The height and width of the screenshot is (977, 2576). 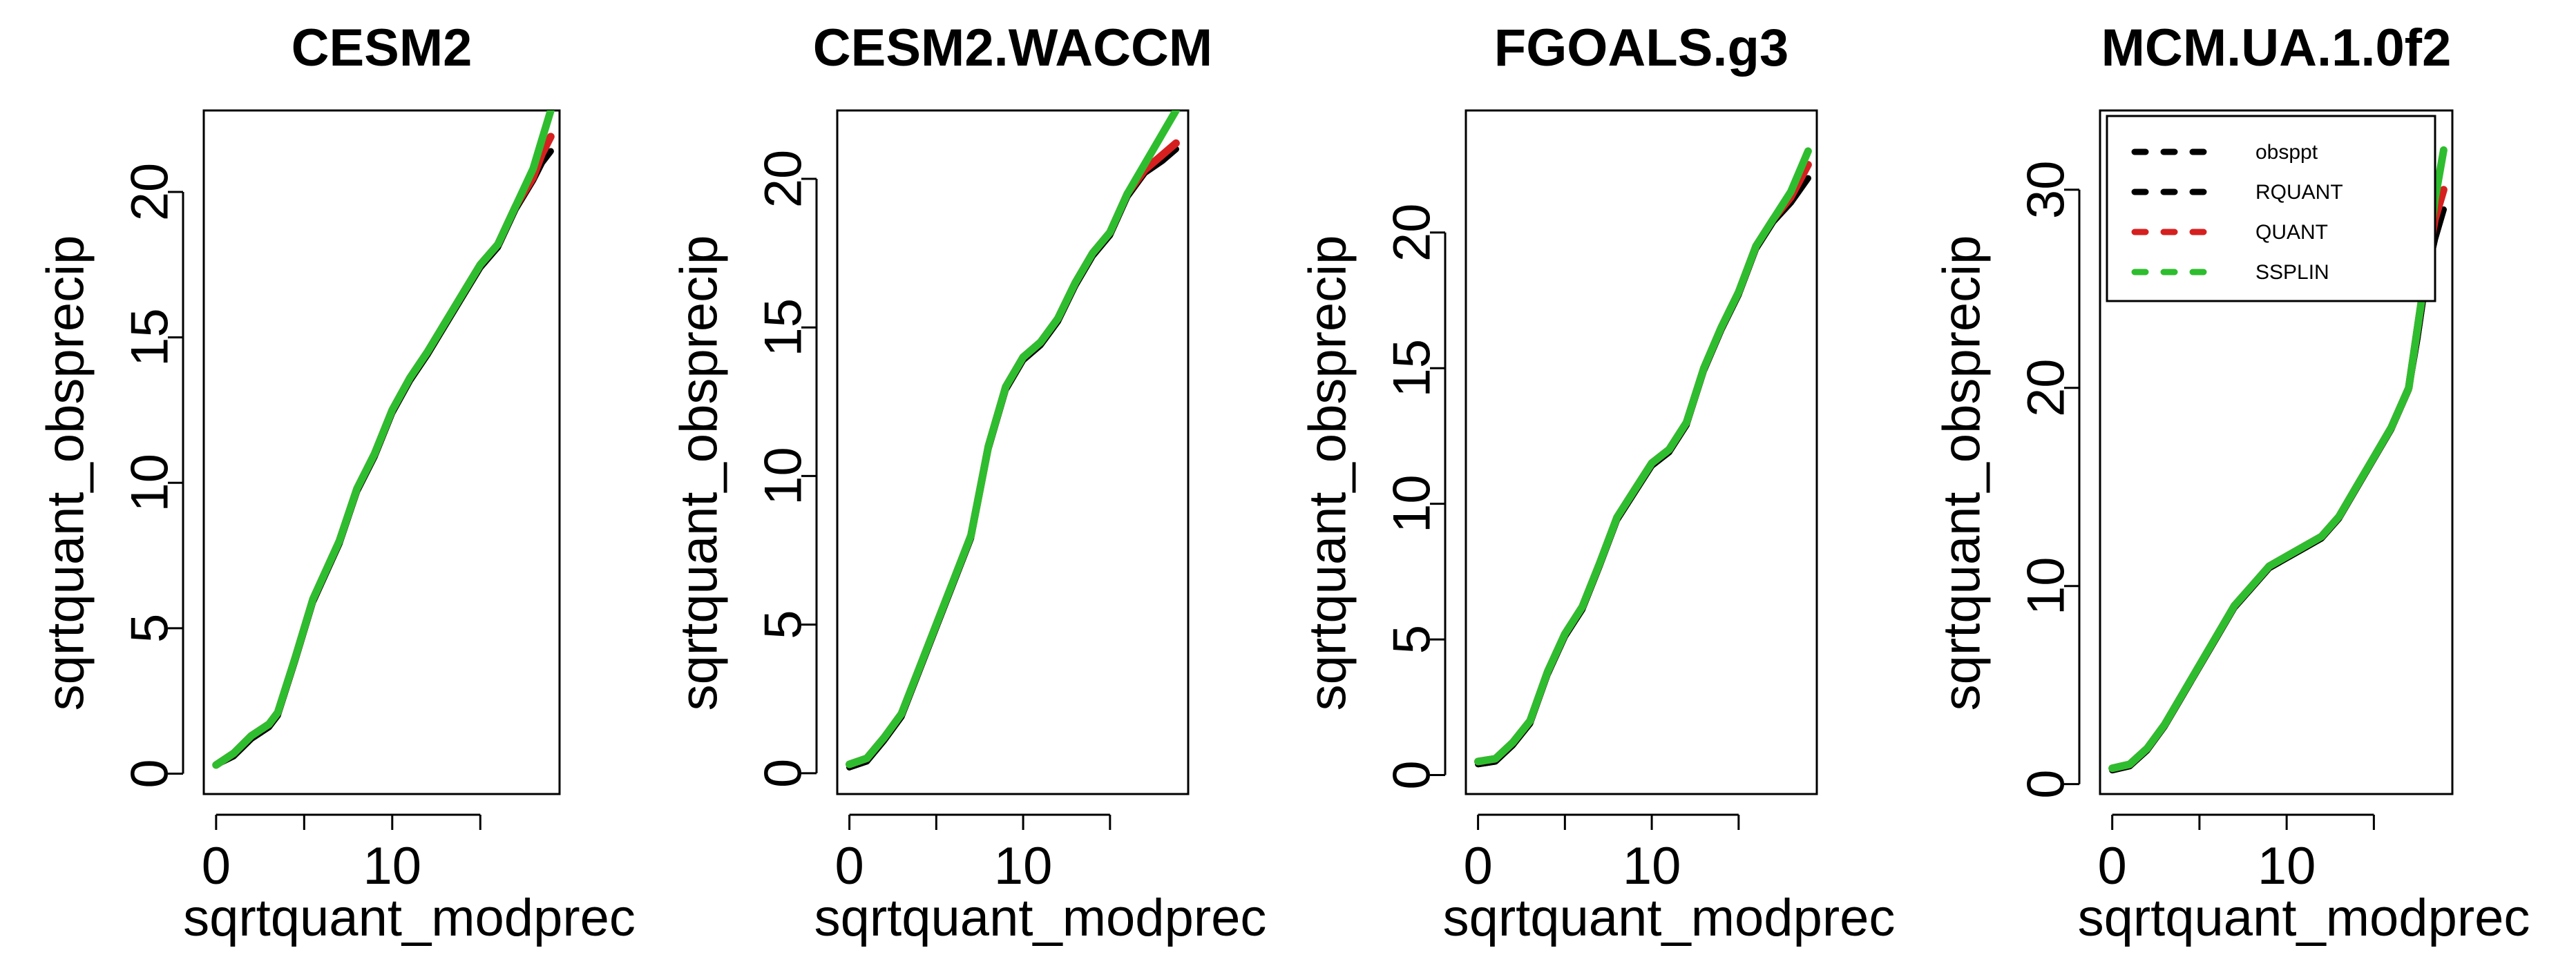 What do you see at coordinates (2046, 190) in the screenshot?
I see `y-tick-label: 30` at bounding box center [2046, 190].